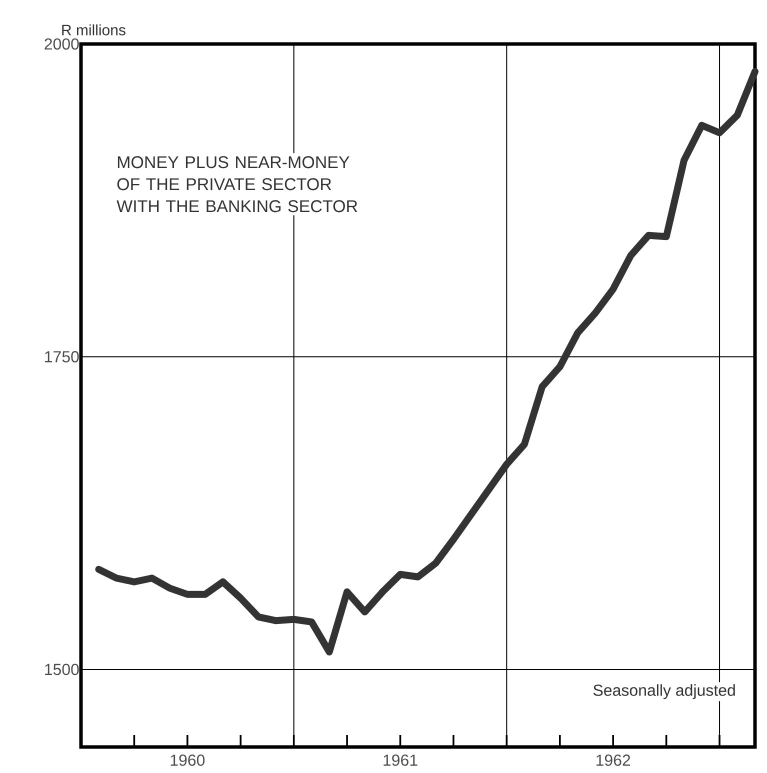 This screenshot has width=767, height=773. What do you see at coordinates (94, 30) in the screenshot?
I see `y-axis-title: R millions` at bounding box center [94, 30].